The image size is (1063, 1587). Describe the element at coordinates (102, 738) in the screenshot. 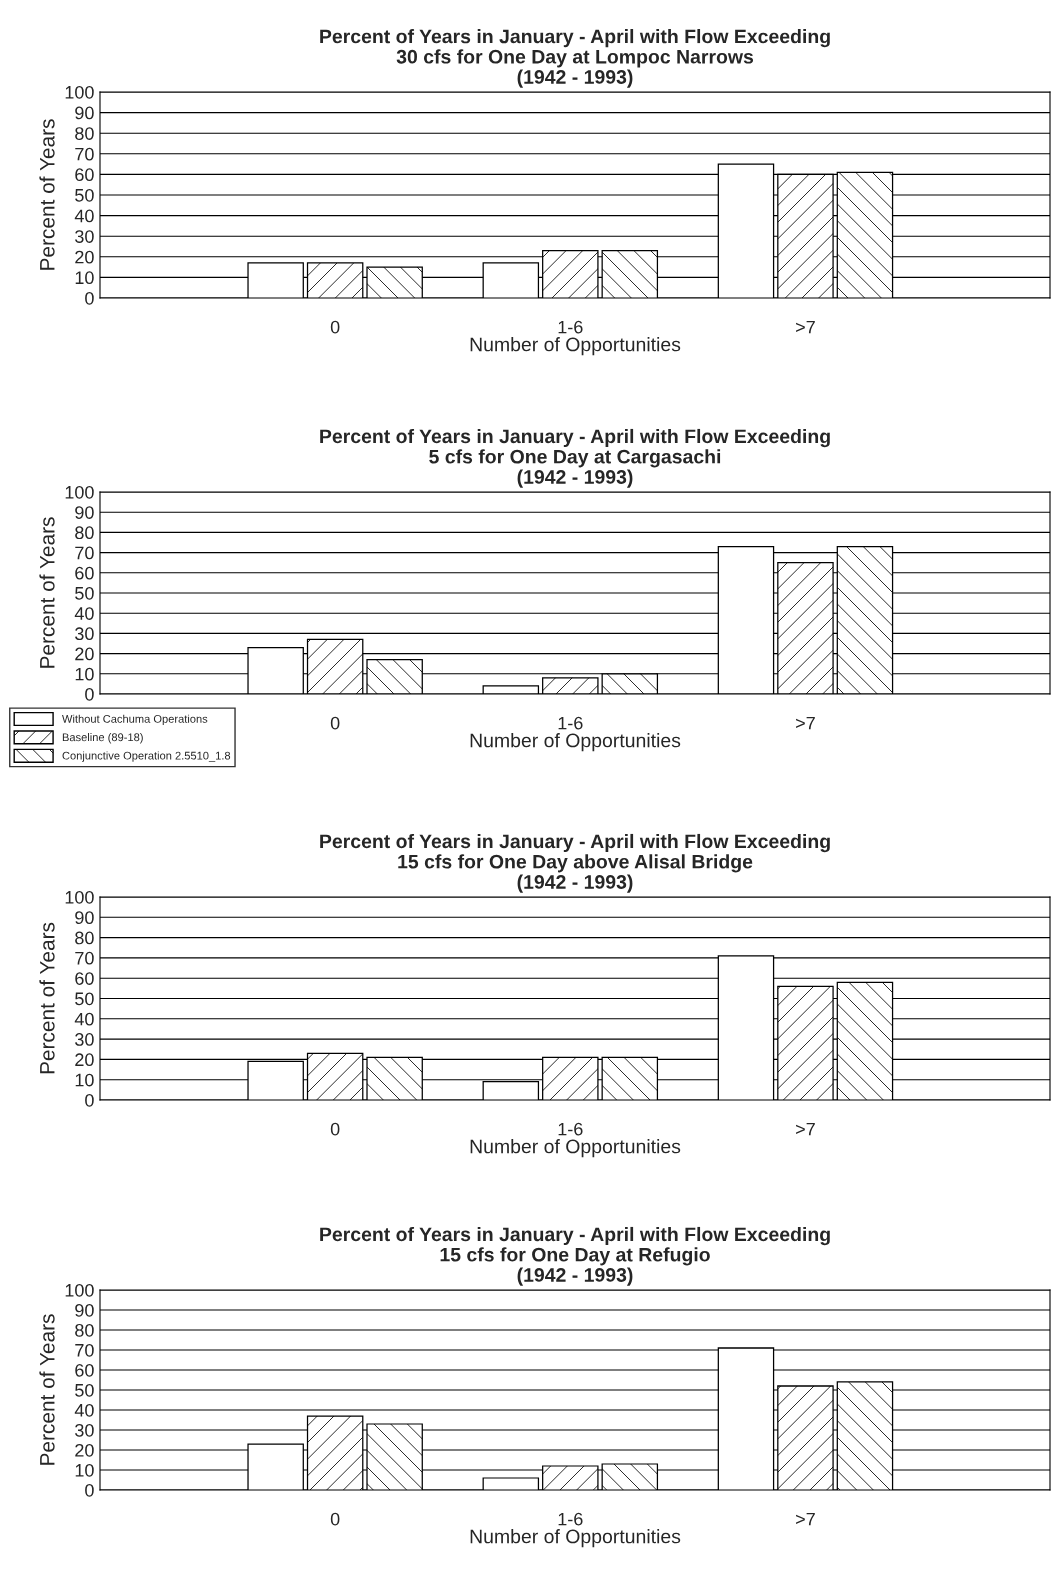

I see `legend-label: Baseline (89-18)` at that location.